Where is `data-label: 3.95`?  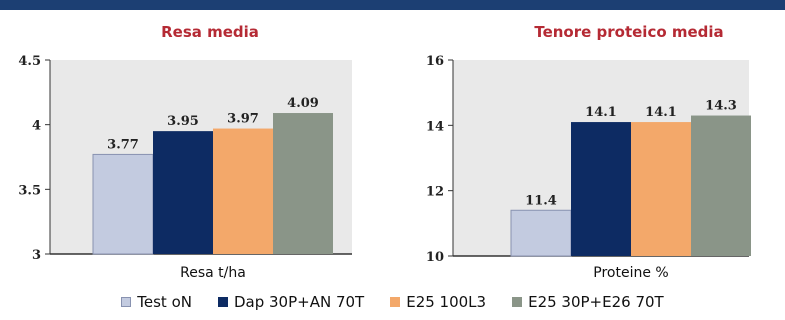
data-label: 3.95 is located at coordinates (183, 121).